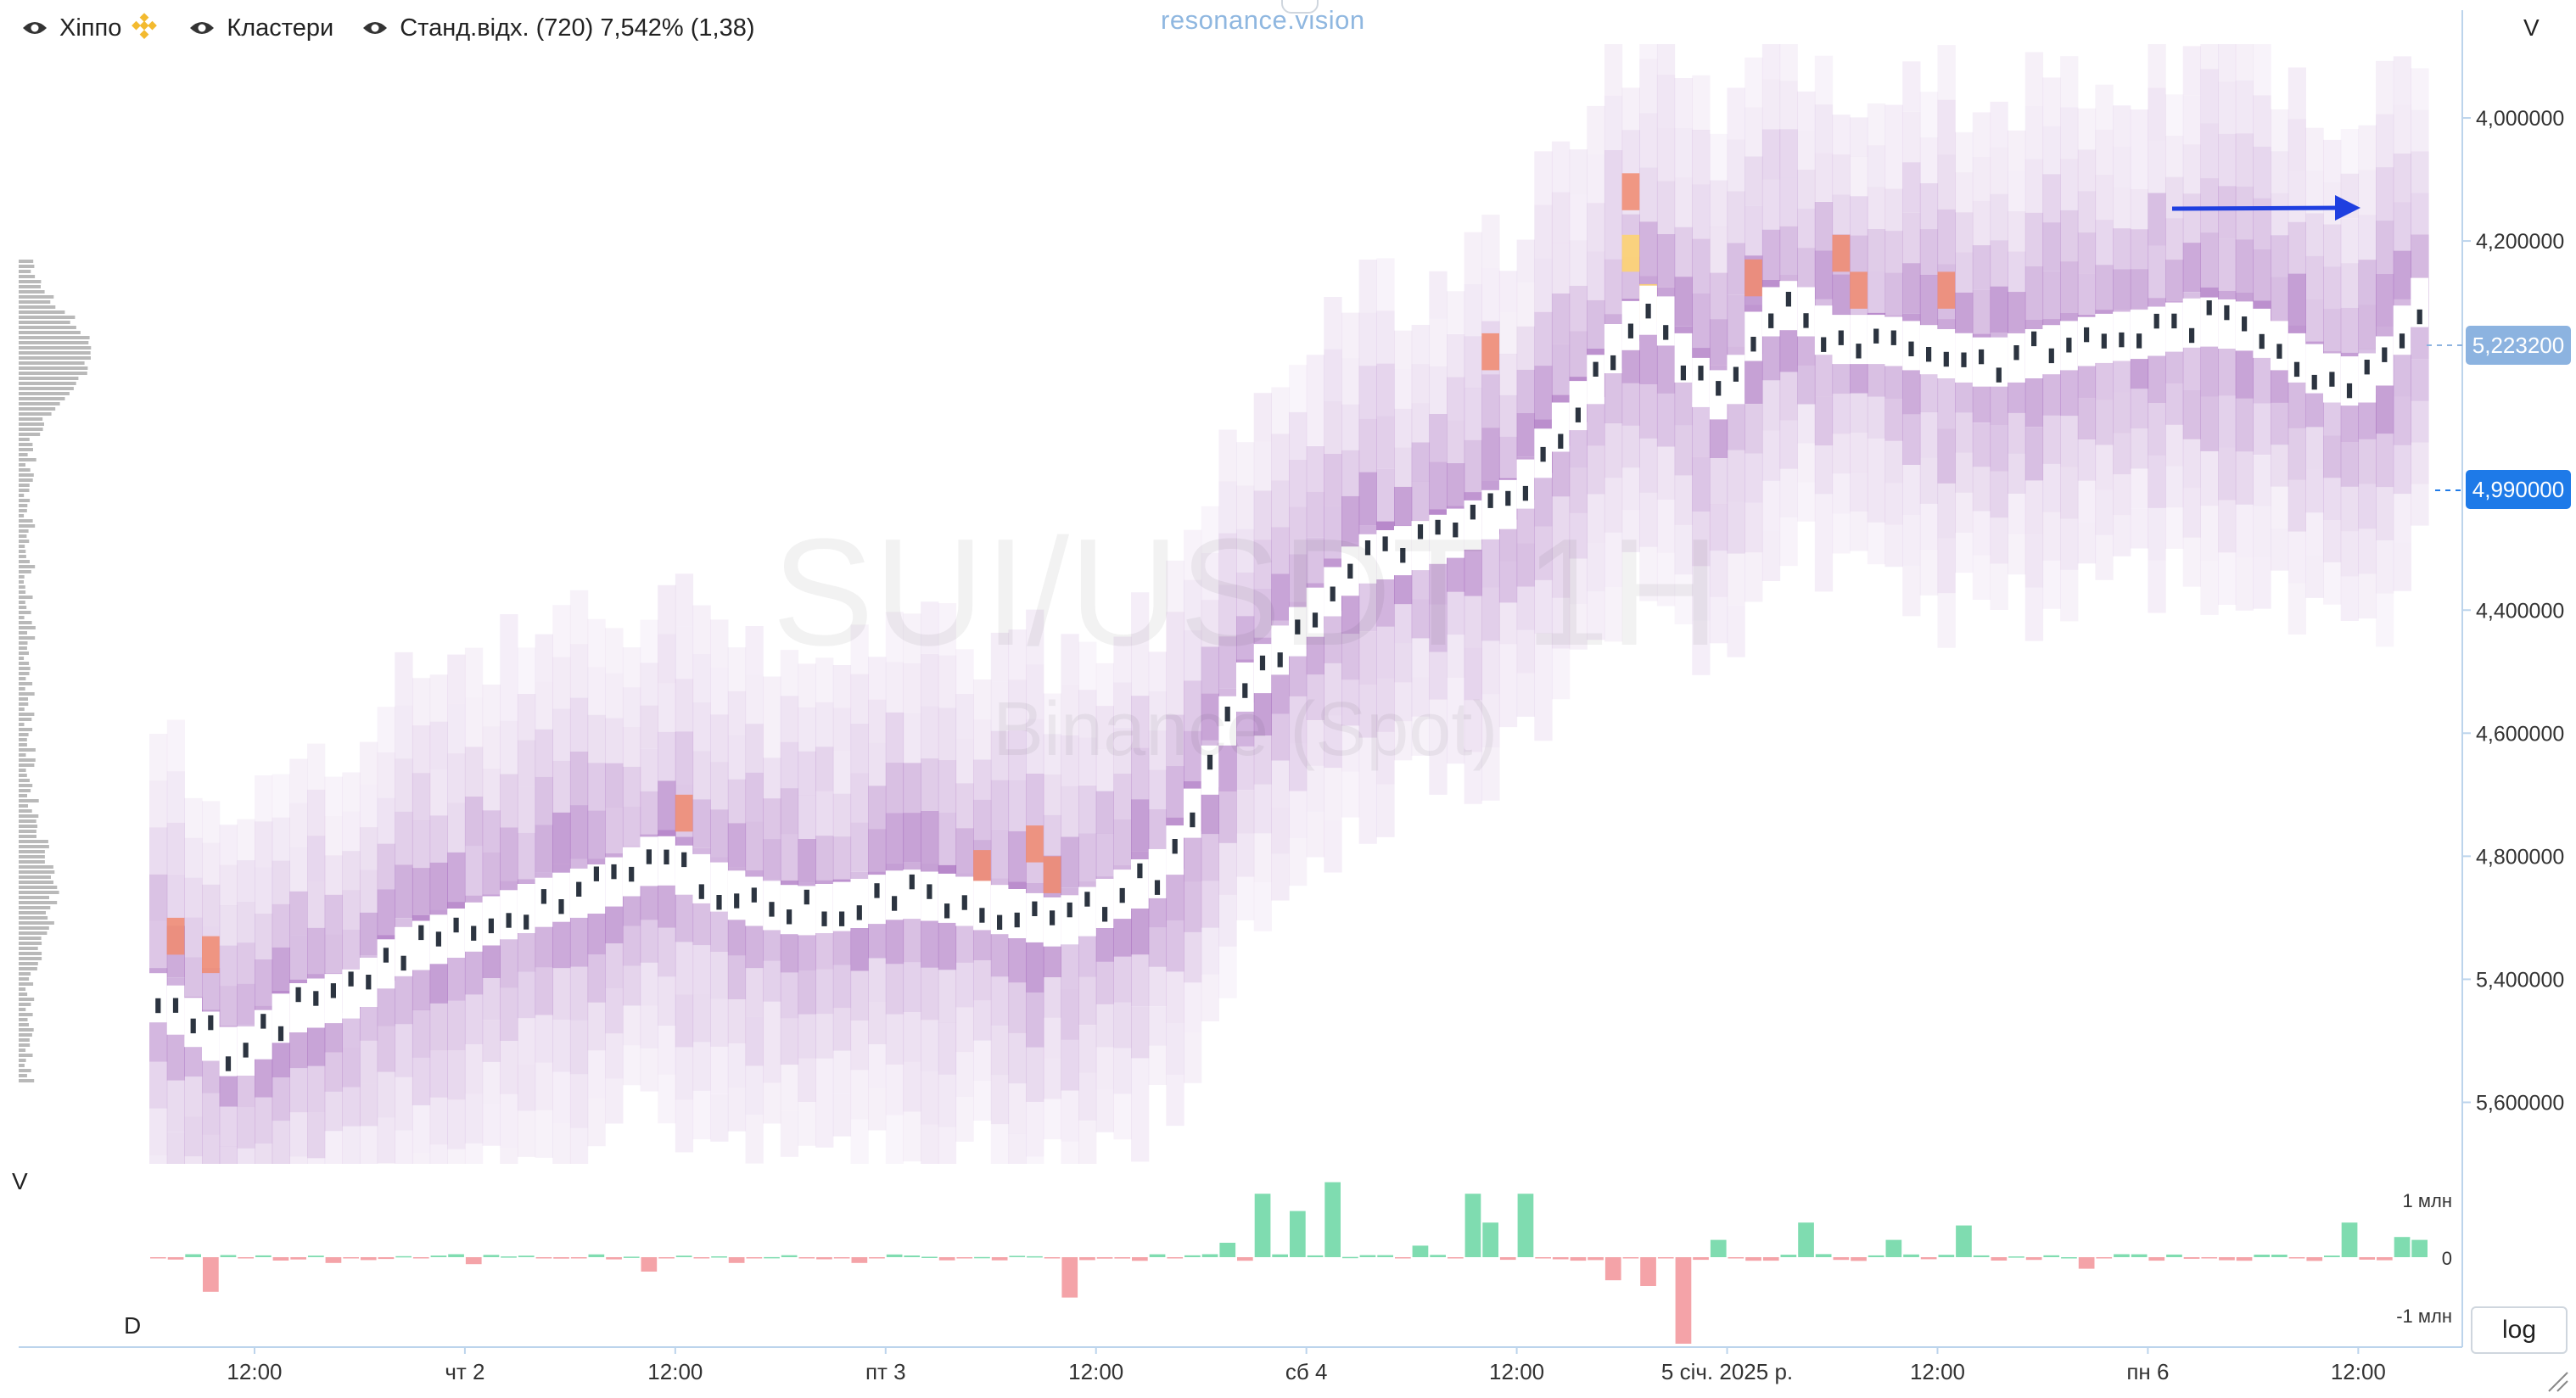  What do you see at coordinates (1300, 7) in the screenshot?
I see `collapse-toggle` at bounding box center [1300, 7].